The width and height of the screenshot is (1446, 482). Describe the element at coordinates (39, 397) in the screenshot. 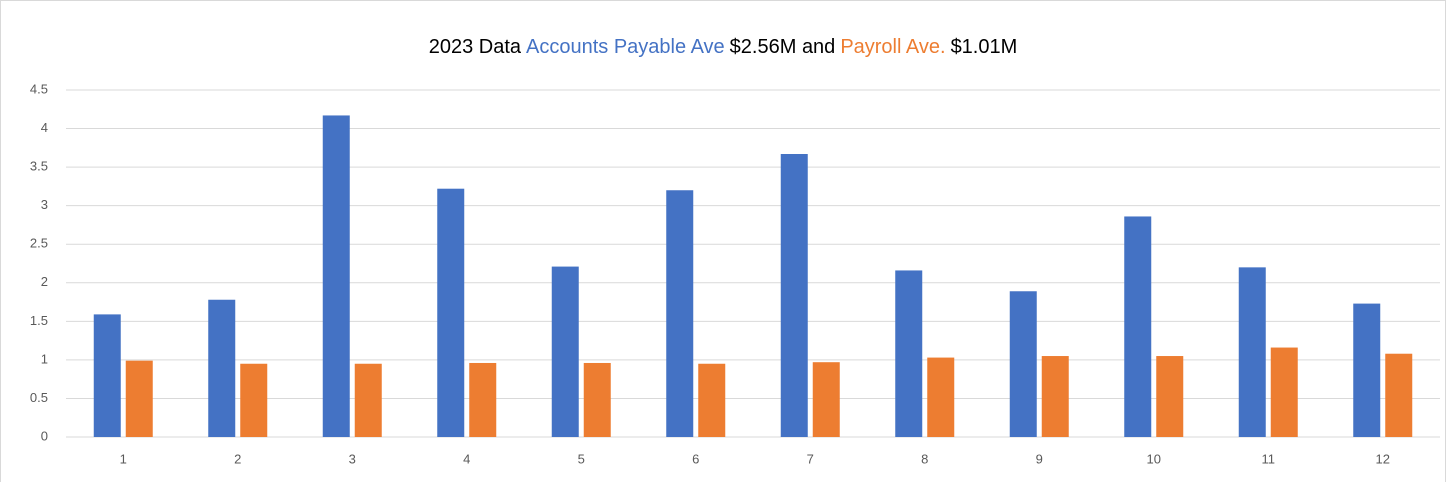

I see `y-tick-label: 0.5` at that location.